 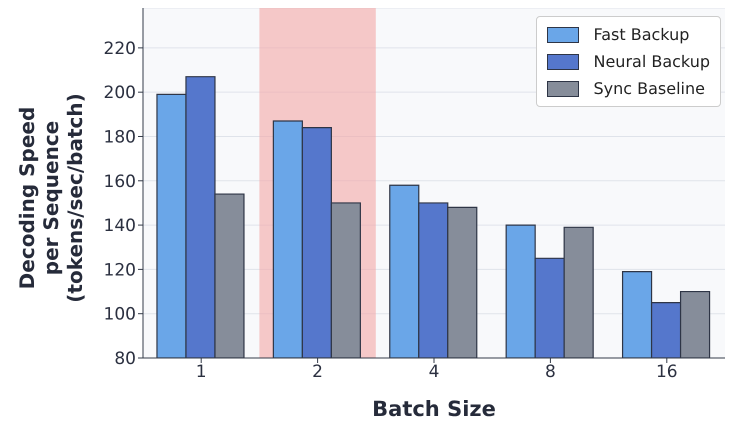 I want to click on legend-label: Neural Backup, so click(x=651, y=62).